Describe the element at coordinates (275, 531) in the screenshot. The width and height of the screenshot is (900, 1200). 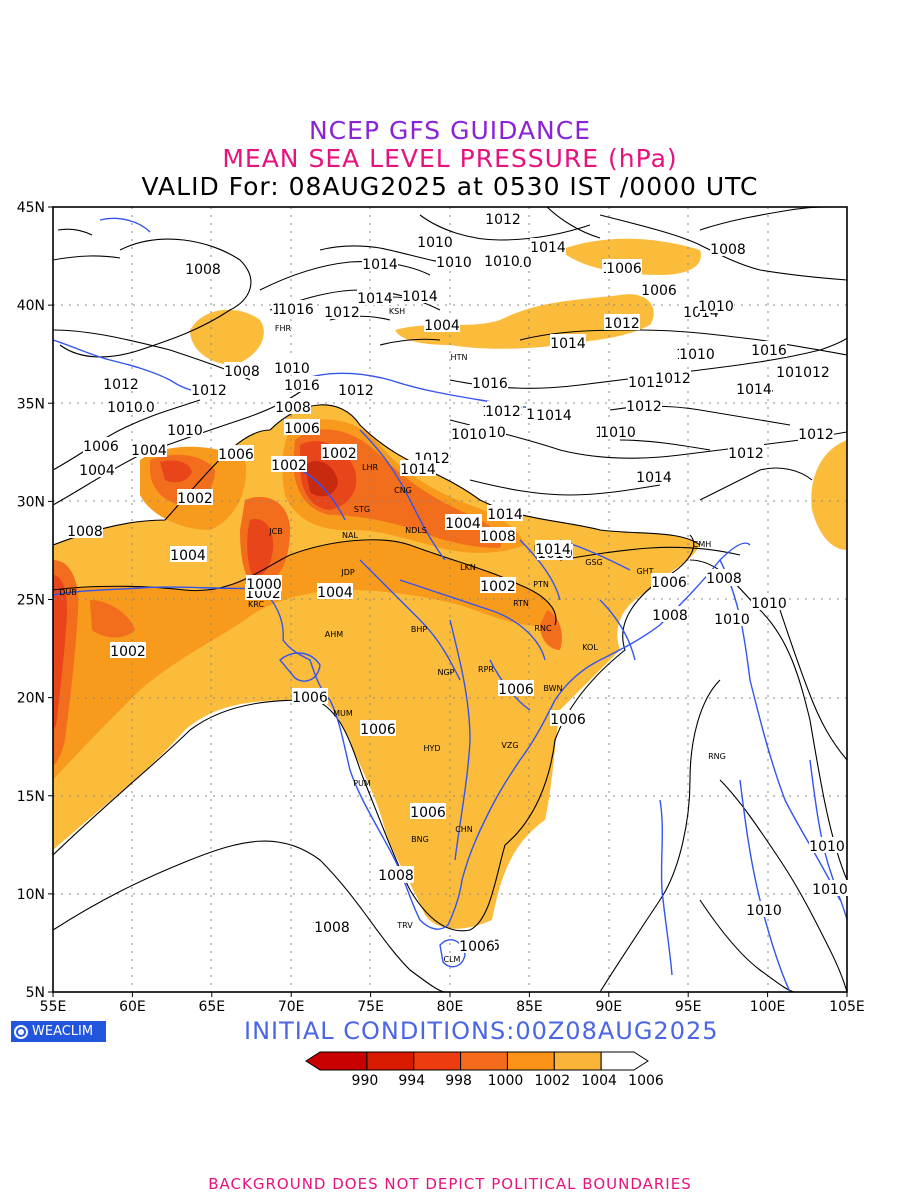
I see `city-label: JCB` at that location.